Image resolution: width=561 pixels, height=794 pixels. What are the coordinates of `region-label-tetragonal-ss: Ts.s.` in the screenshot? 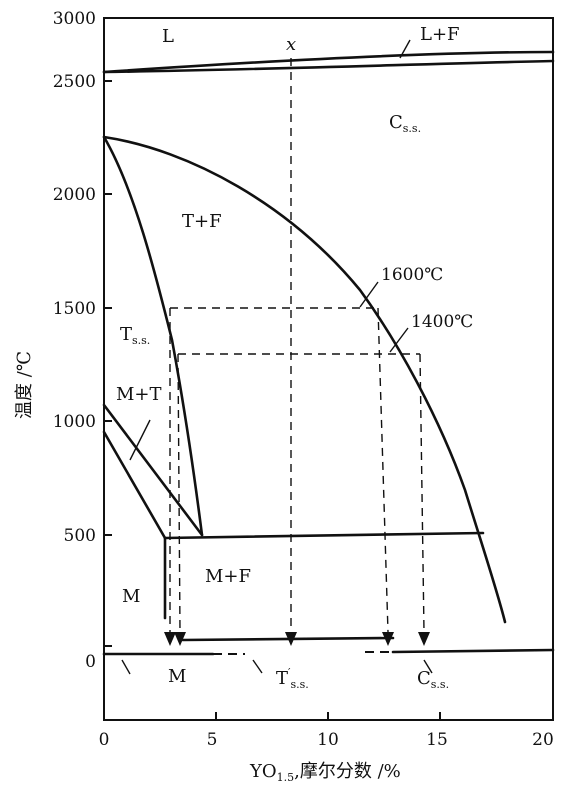 It's located at (135, 335).